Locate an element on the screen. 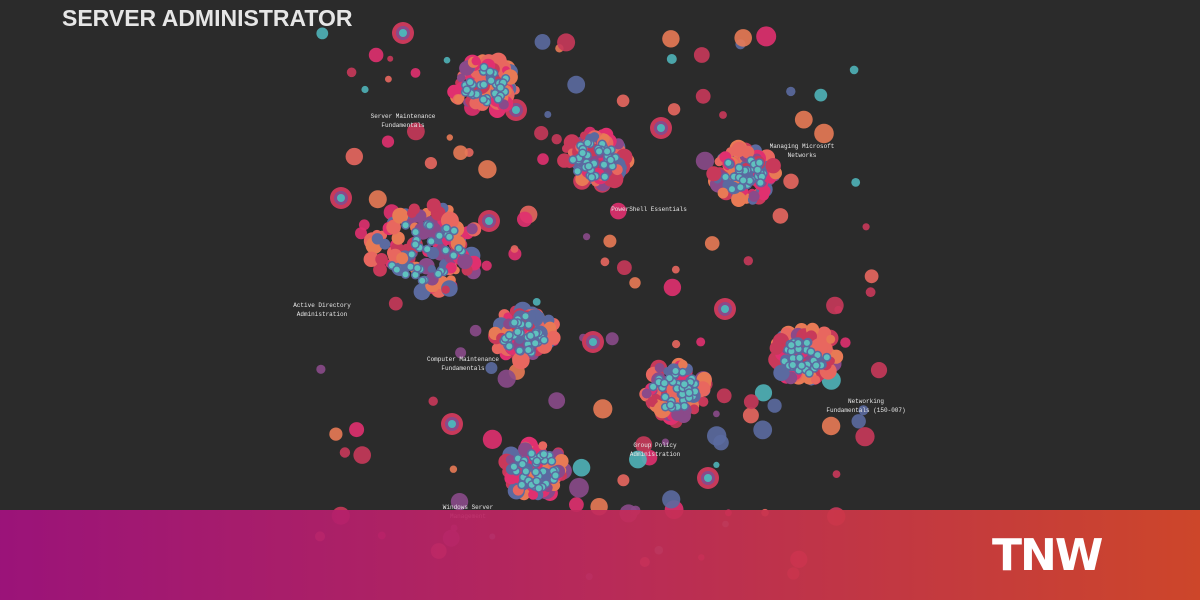  logo: TNW is located at coordinates (1047, 555).